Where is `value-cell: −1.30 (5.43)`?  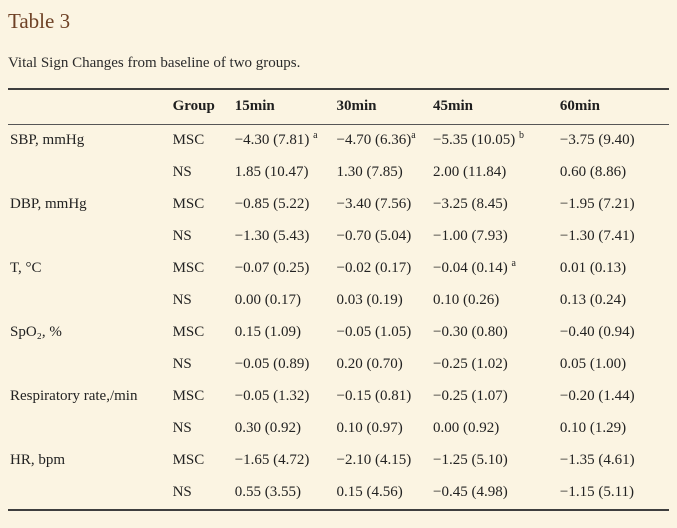
value-cell: −1.30 (5.43) is located at coordinates (284, 237).